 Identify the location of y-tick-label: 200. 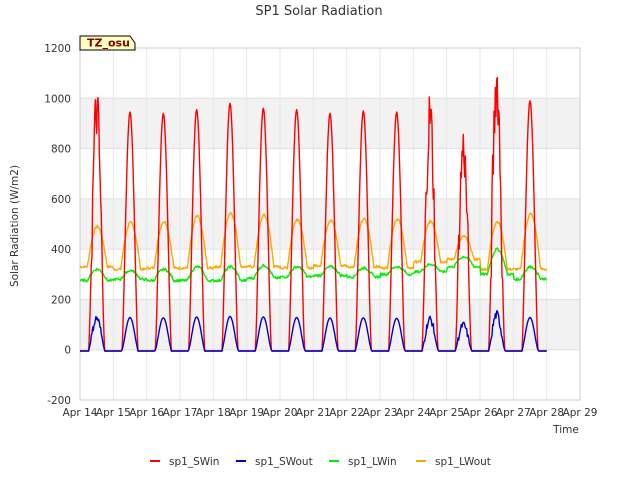
(61, 300).